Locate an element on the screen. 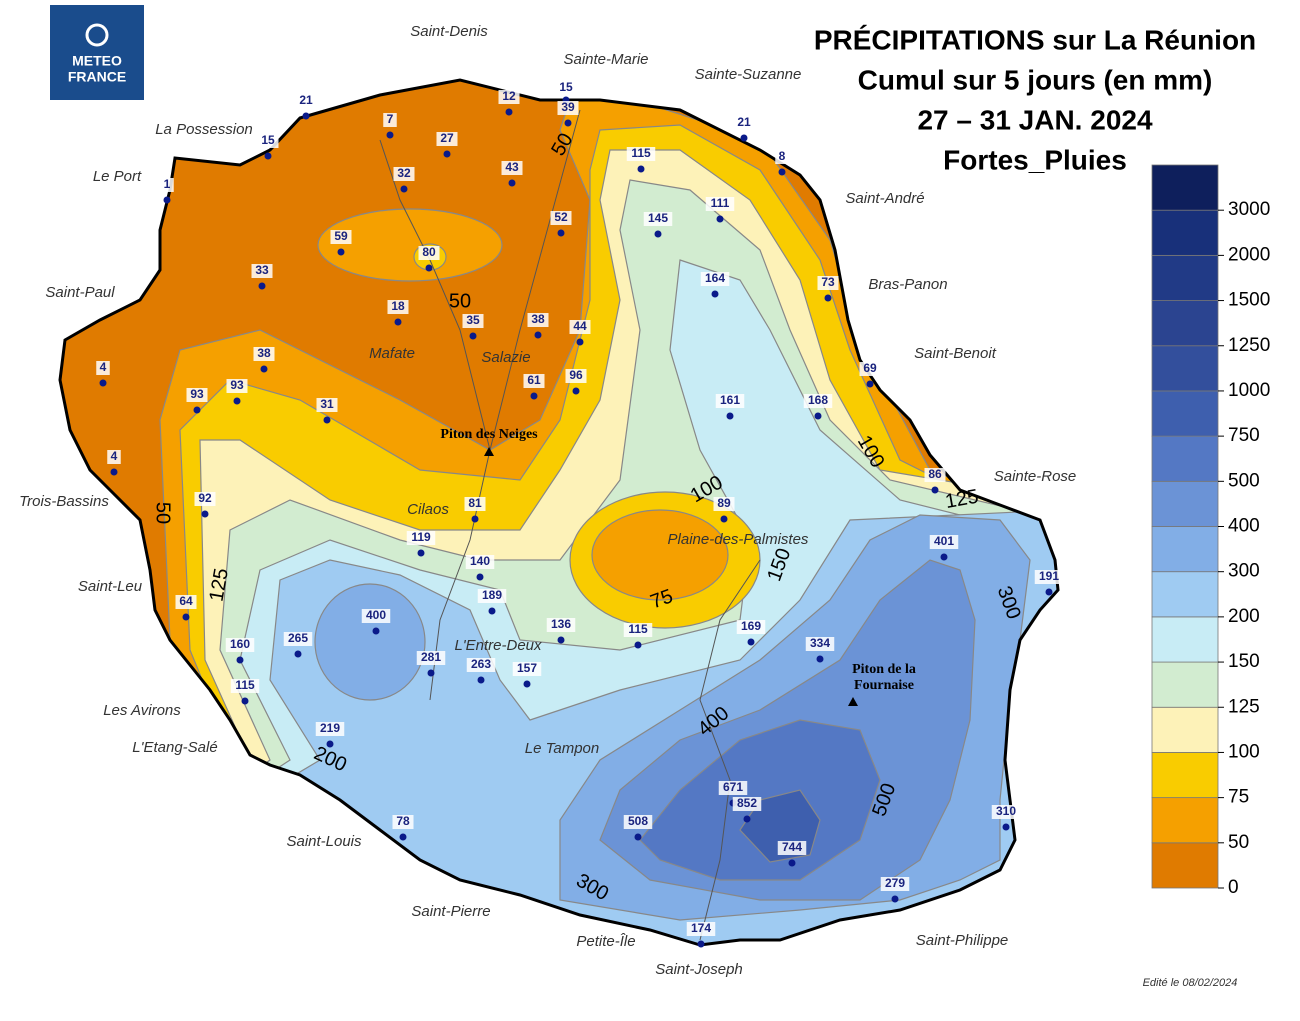 The height and width of the screenshot is (1021, 1300). station-value: 164 is located at coordinates (715, 278).